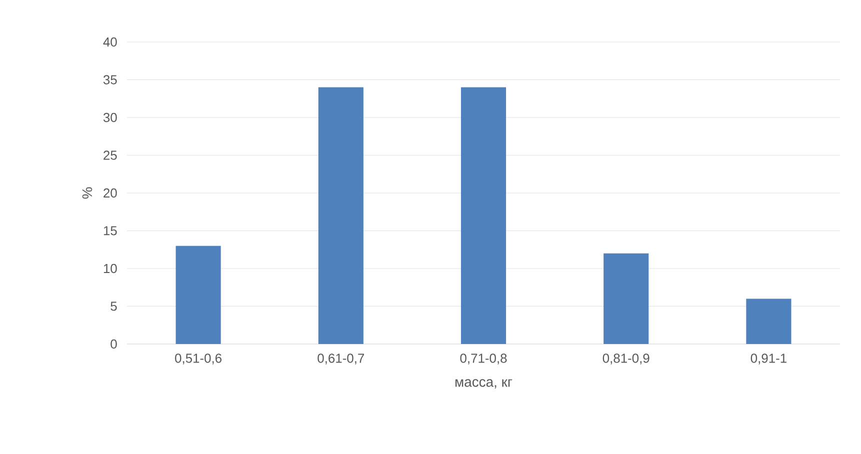 The image size is (861, 454). Describe the element at coordinates (113, 306) in the screenshot. I see `y-tick-label: 5` at that location.